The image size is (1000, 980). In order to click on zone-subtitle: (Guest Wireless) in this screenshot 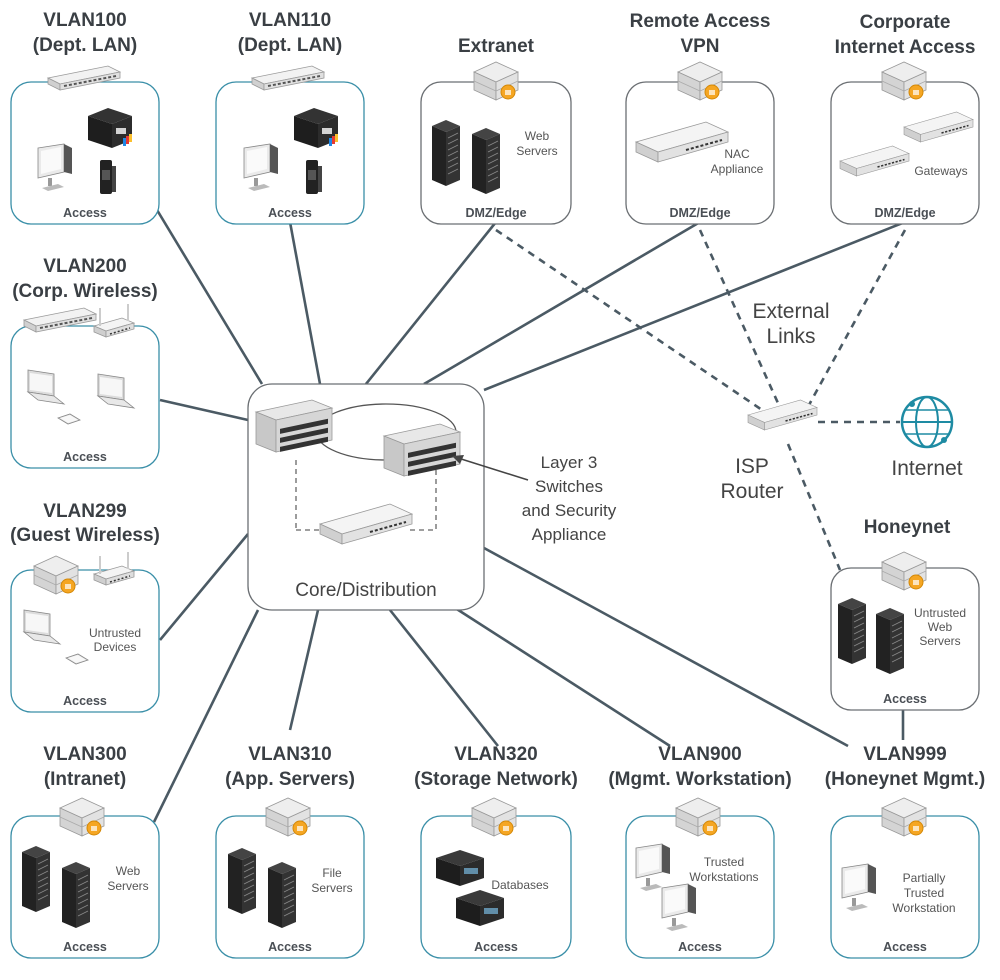, I will do `click(85, 535)`.